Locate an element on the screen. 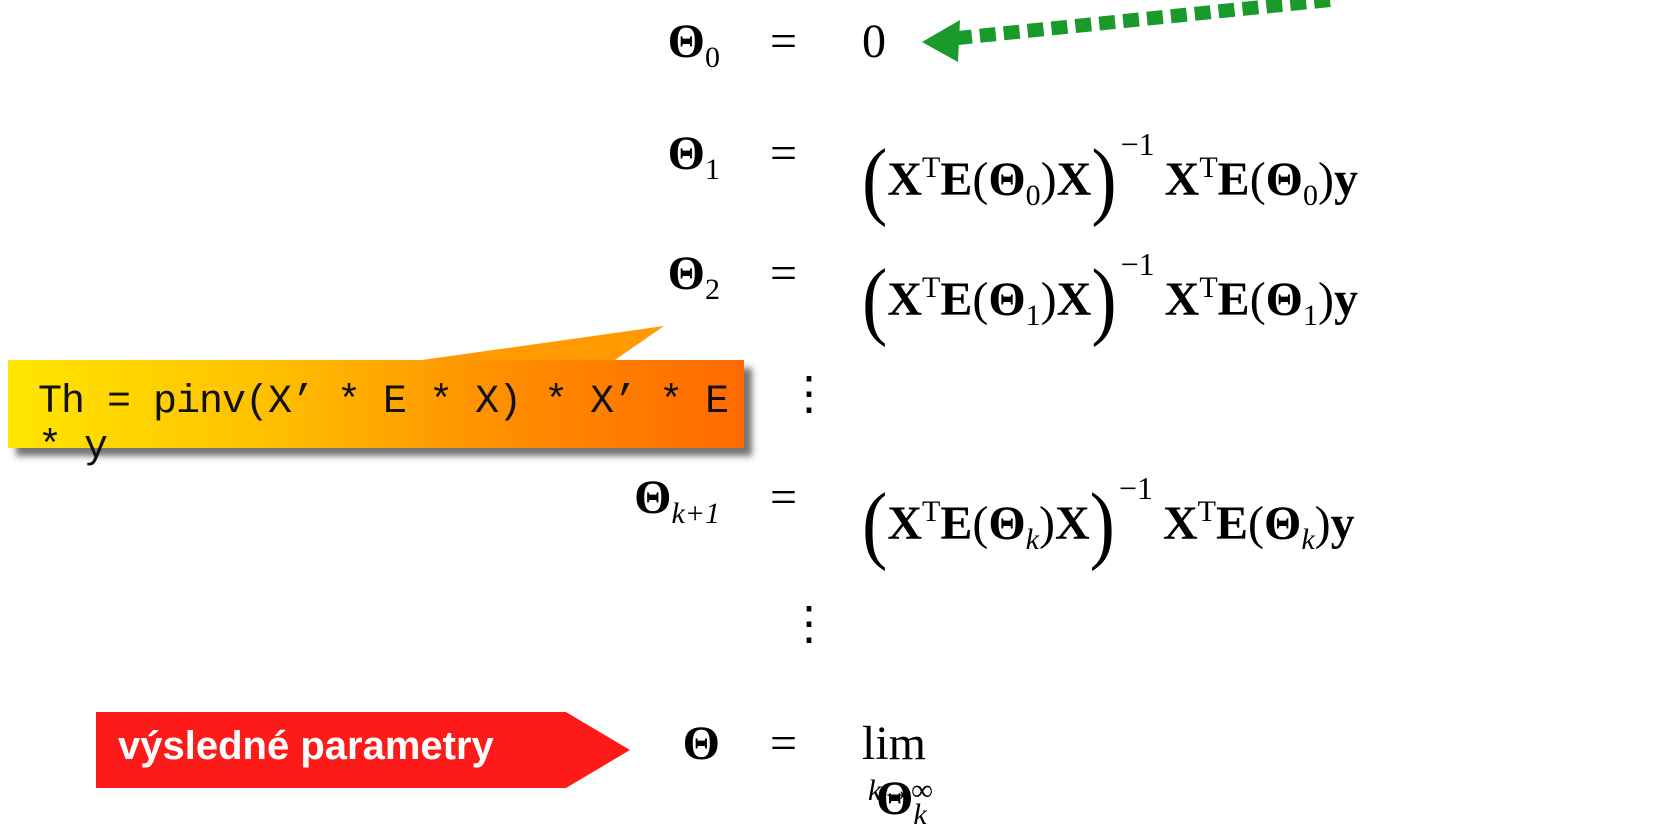  result-label-text: výsledné parametry is located at coordinates (306, 746).